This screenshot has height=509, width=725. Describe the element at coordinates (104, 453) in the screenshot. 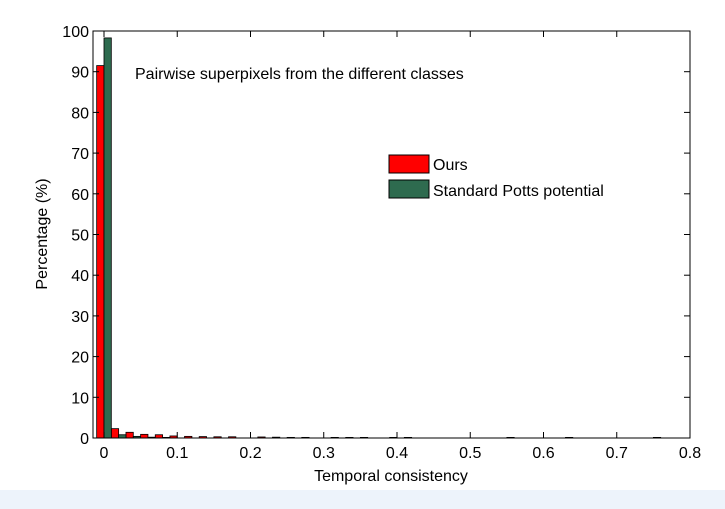

I see `x-tick-label-0: 0` at that location.